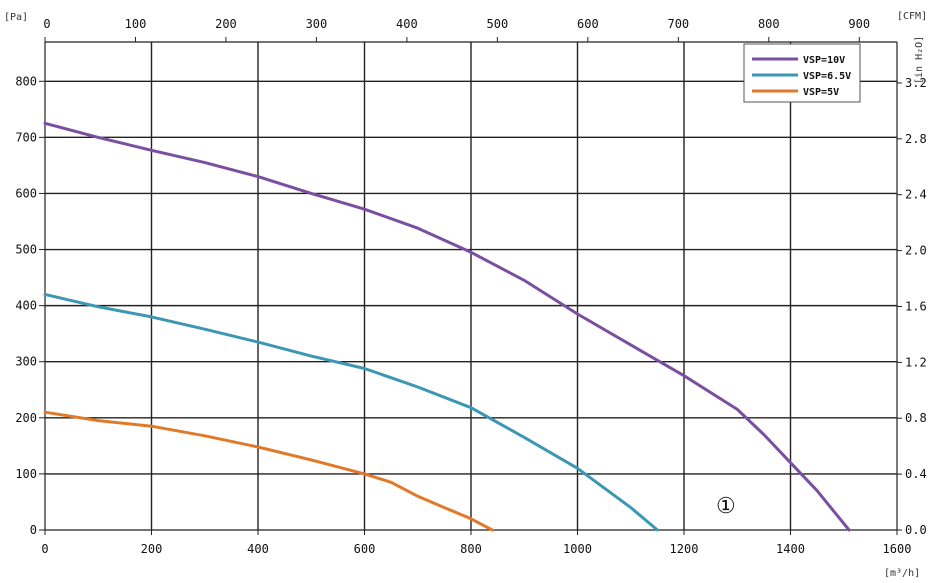 This screenshot has width=940, height=583. Describe the element at coordinates (821, 92) in the screenshot. I see `legend-label-2: VSP=5V` at that location.